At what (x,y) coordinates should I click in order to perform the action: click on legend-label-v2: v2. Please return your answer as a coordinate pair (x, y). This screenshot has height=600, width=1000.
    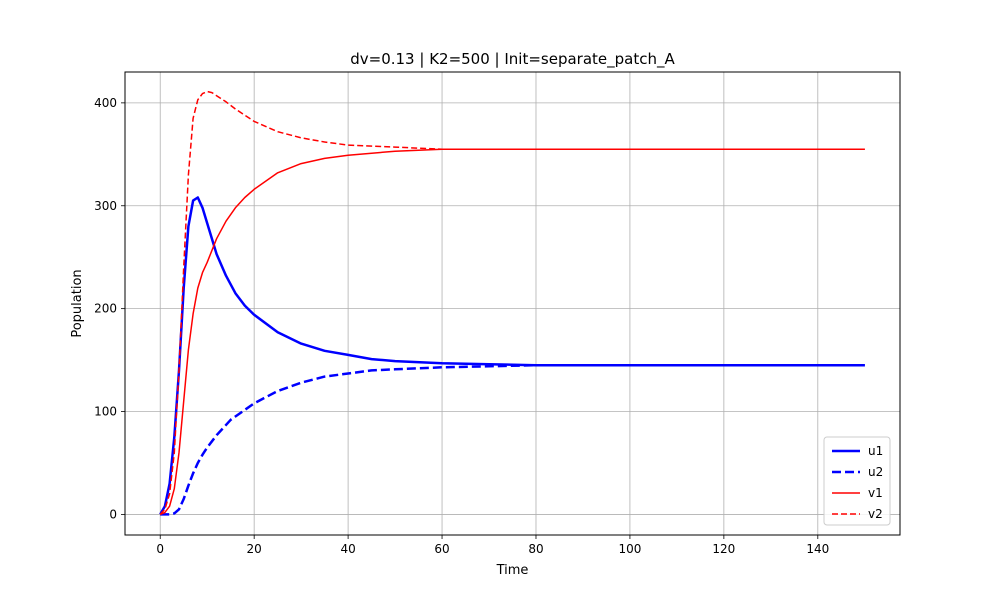
    Looking at the image, I should click on (875, 514).